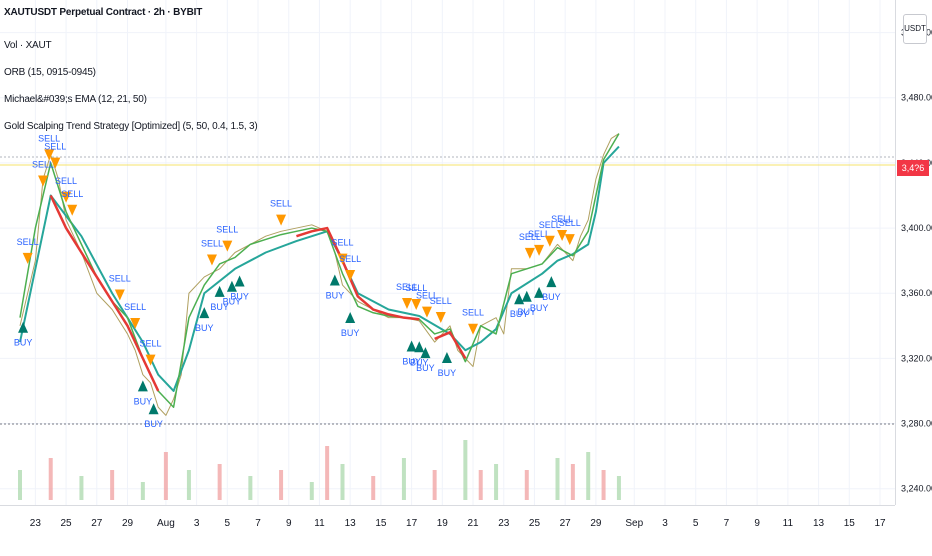  I want to click on price-tick-label: 3,320.00, so click(916, 358).